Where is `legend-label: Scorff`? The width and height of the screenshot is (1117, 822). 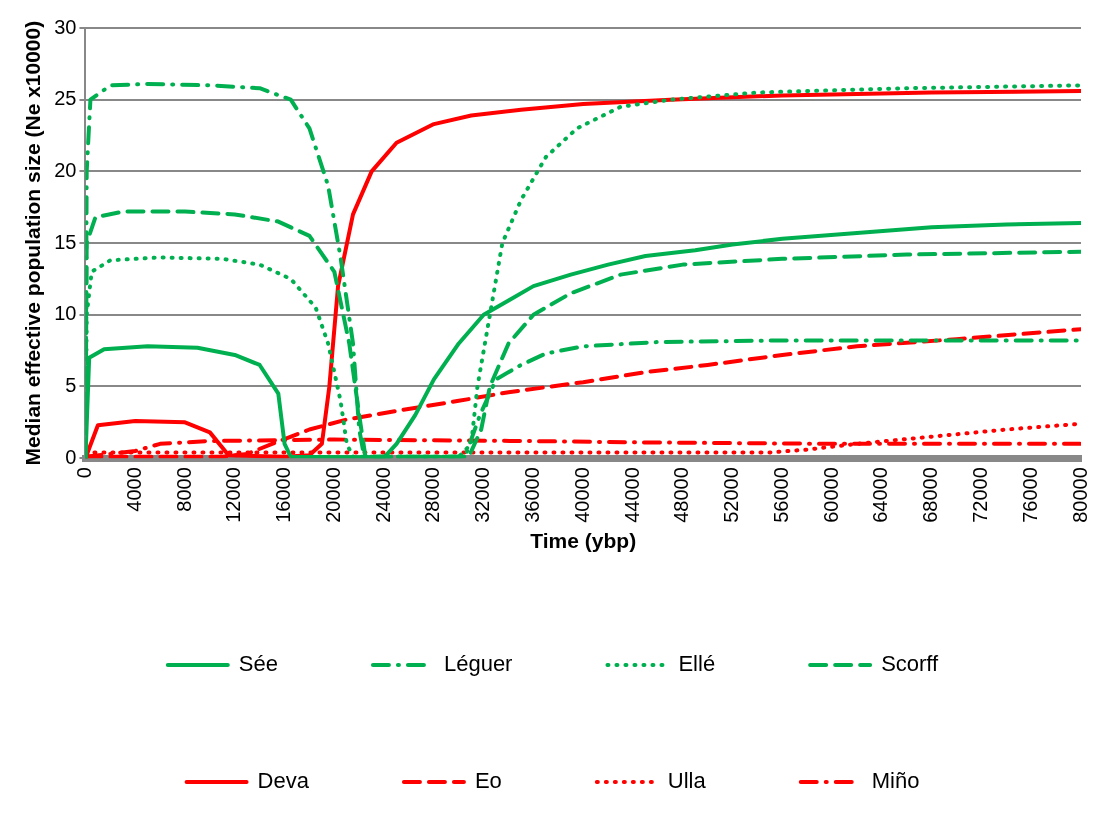
legend-label: Scorff is located at coordinates (910, 664).